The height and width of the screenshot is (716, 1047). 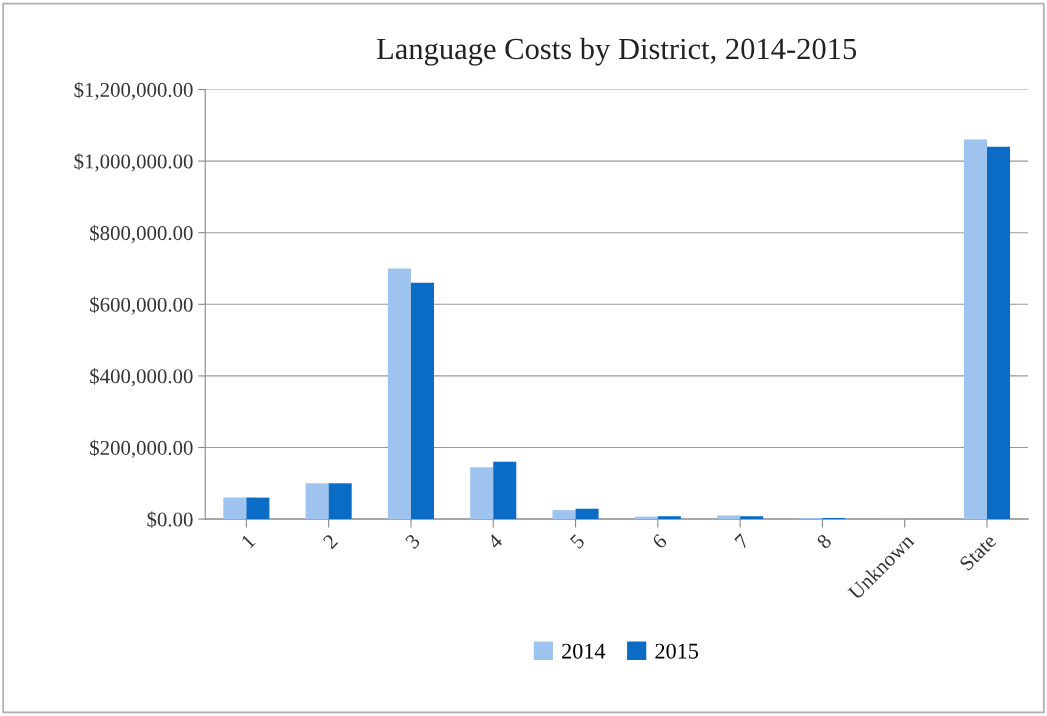 What do you see at coordinates (141, 448) in the screenshot?
I see `y-tick-label: $200,000.00` at bounding box center [141, 448].